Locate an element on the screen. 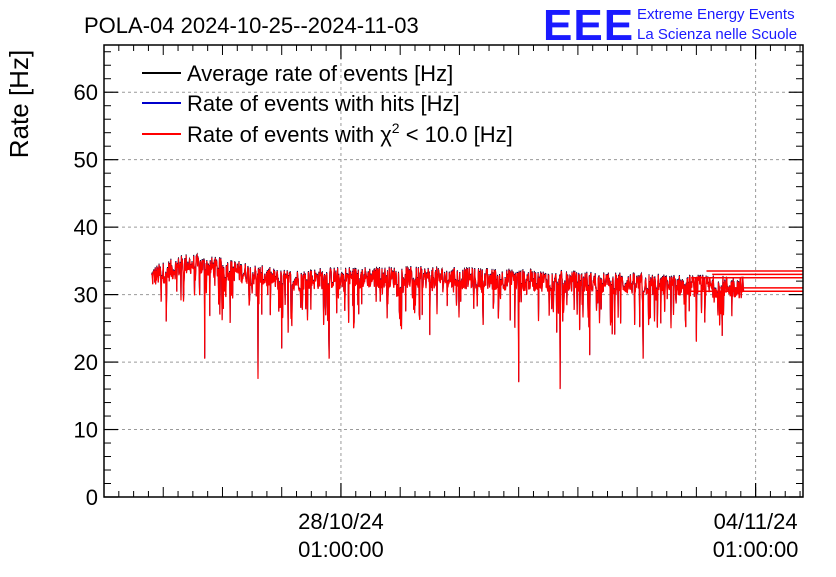 This screenshot has height=577, width=836. y-tick-label: 20 is located at coordinates (86, 362).